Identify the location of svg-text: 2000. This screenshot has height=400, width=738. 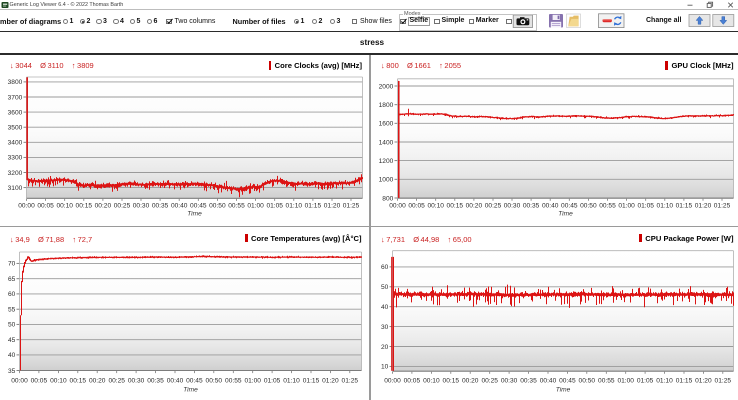
(386, 86).